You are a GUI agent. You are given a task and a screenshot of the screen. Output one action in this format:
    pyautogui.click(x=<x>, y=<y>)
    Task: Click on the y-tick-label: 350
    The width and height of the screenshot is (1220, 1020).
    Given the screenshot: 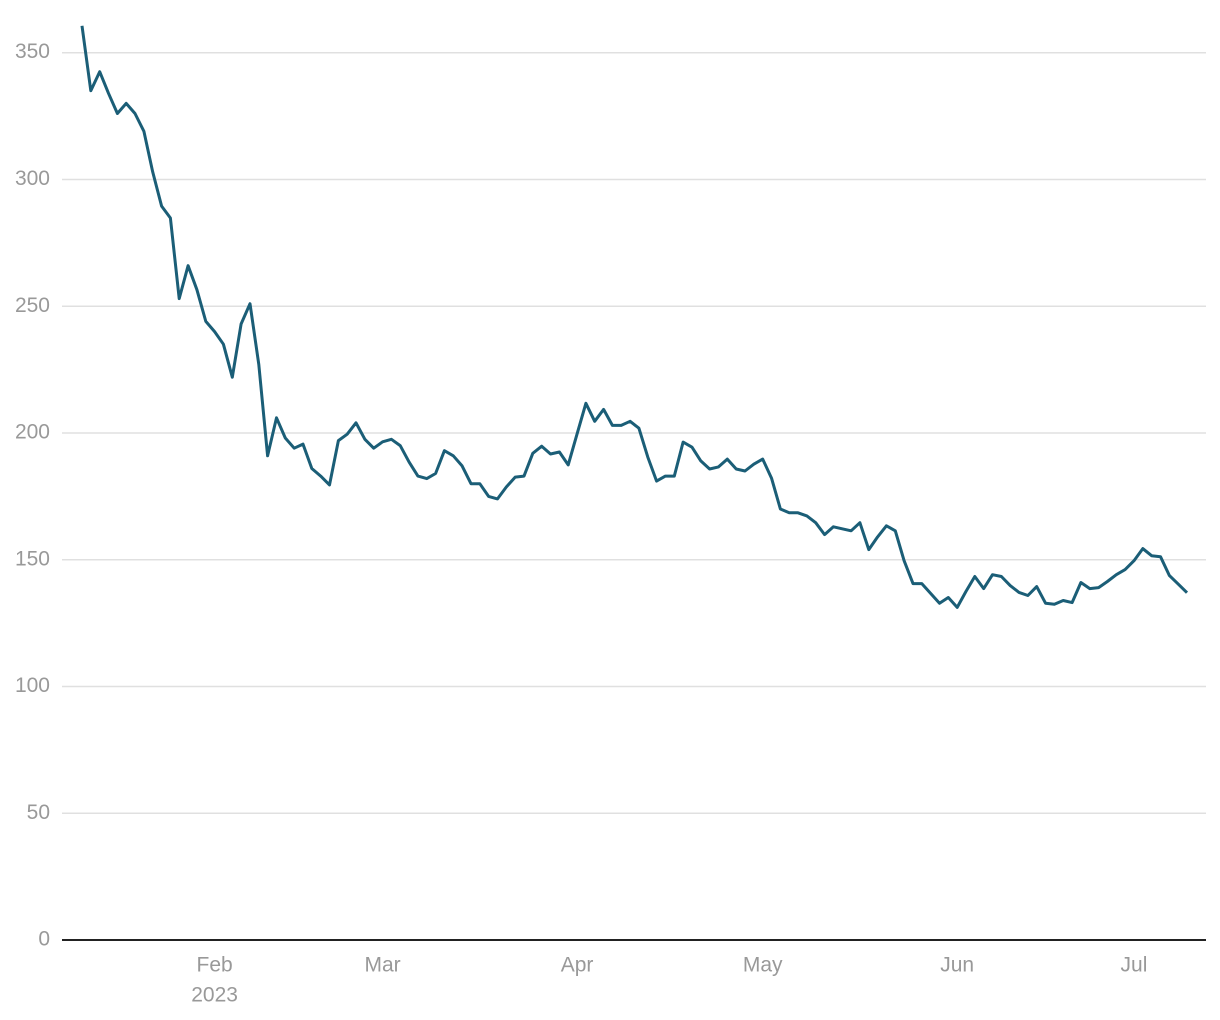 What is the action you would take?
    pyautogui.click(x=32, y=51)
    